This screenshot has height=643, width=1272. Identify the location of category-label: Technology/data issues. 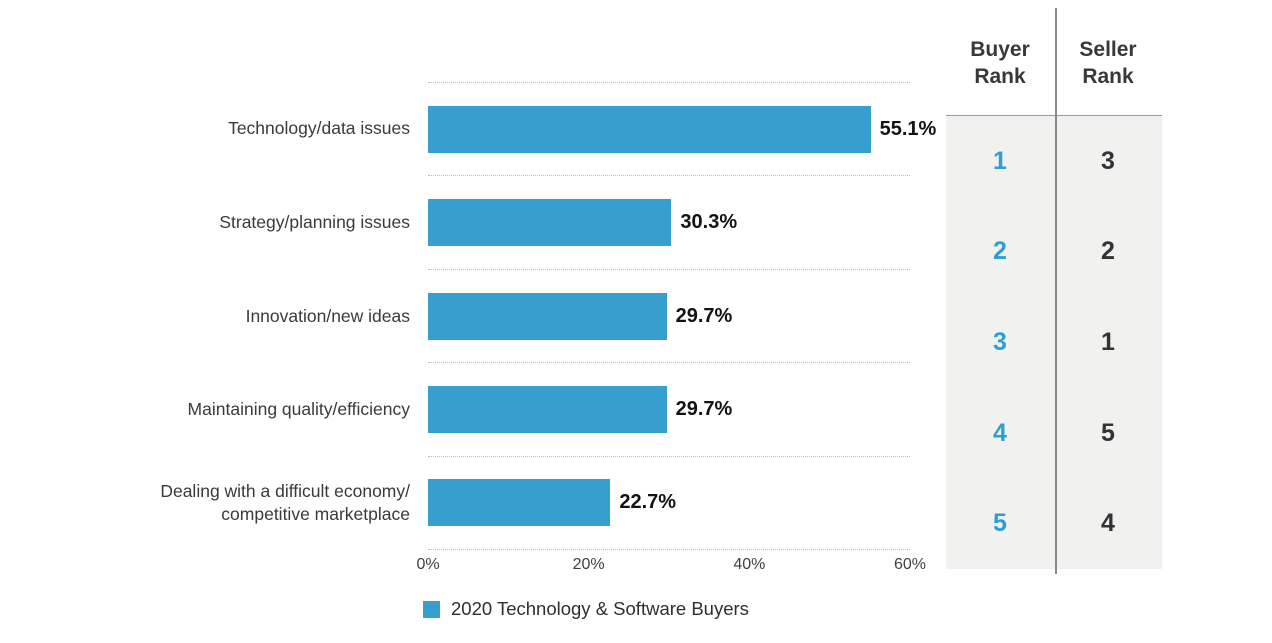
(319, 128).